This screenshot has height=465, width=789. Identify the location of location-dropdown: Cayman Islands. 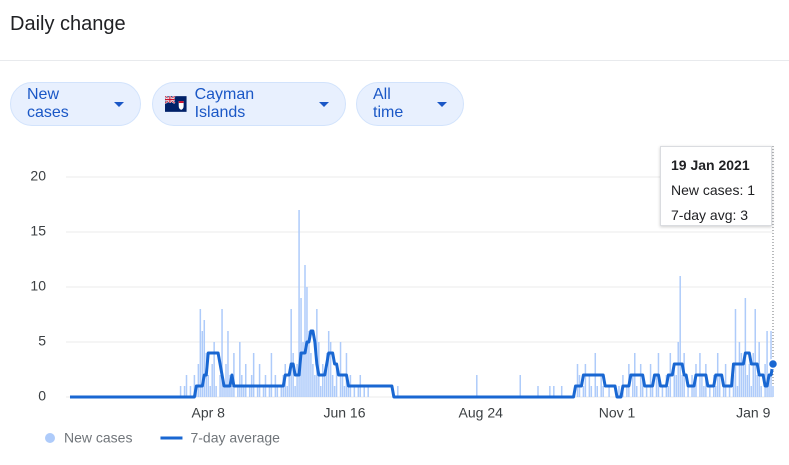
(249, 104).